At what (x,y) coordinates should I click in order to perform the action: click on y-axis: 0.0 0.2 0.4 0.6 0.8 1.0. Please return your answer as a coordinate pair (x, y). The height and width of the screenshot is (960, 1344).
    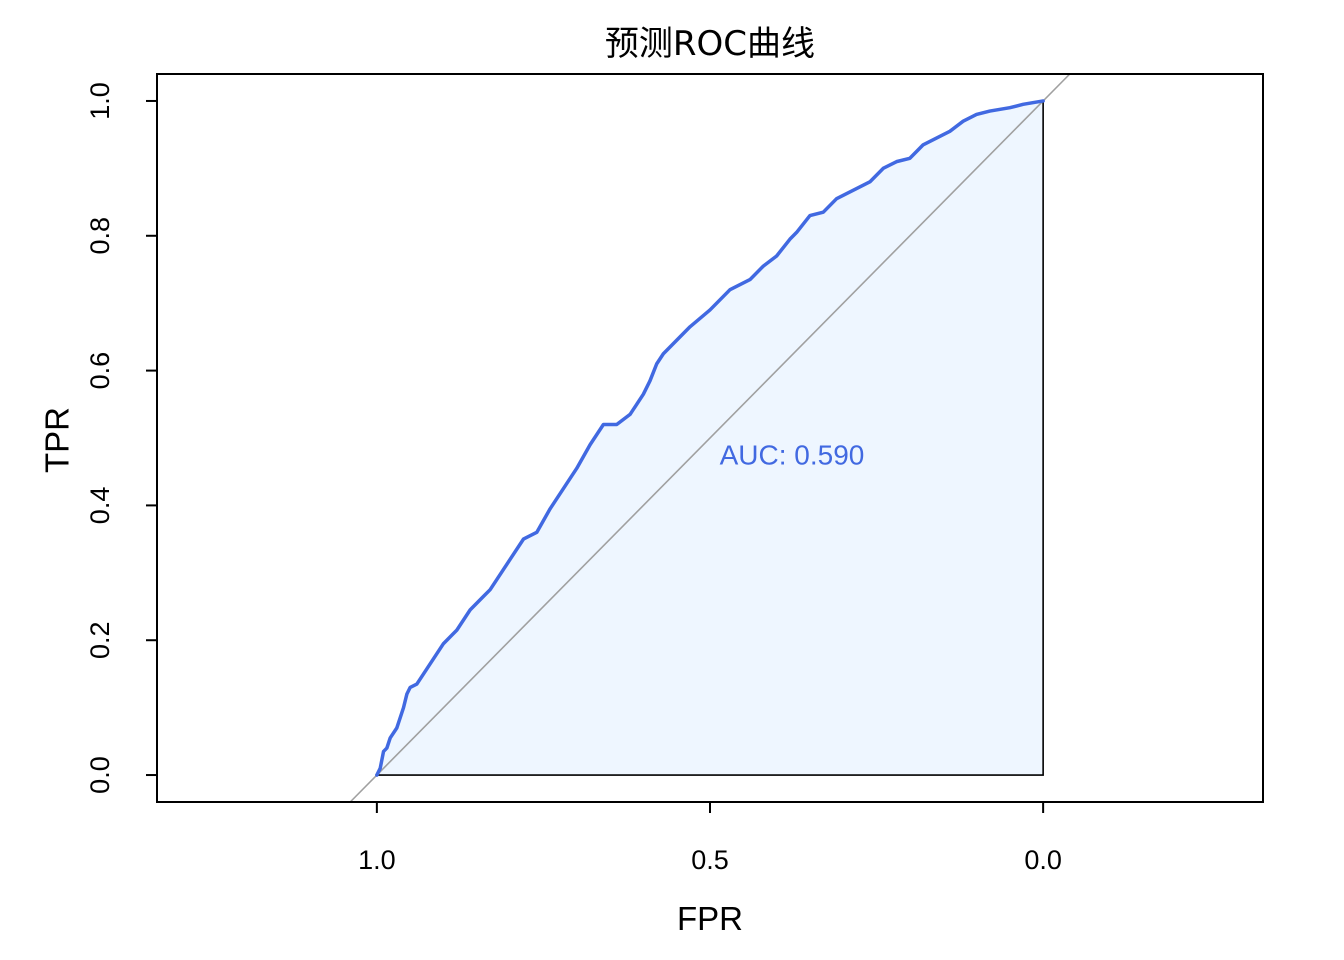
    Looking at the image, I should click on (121, 438).